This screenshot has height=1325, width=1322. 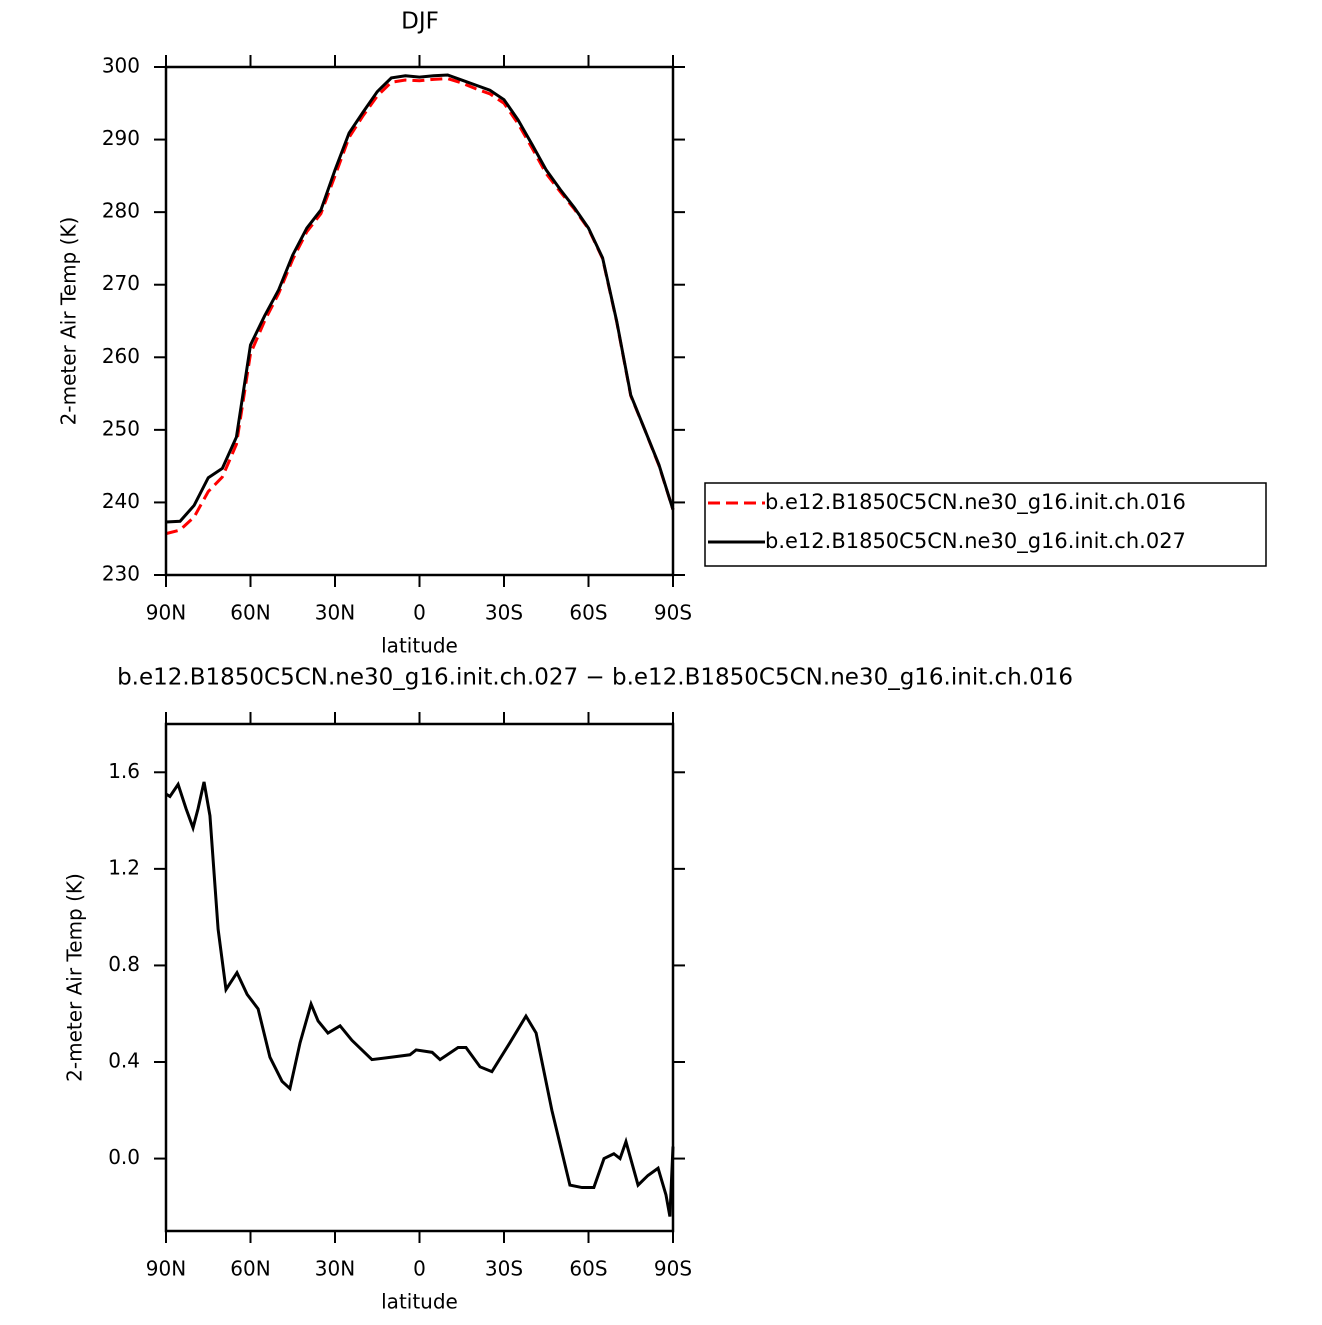 What do you see at coordinates (121, 356) in the screenshot?
I see `y-tick-label: 260` at bounding box center [121, 356].